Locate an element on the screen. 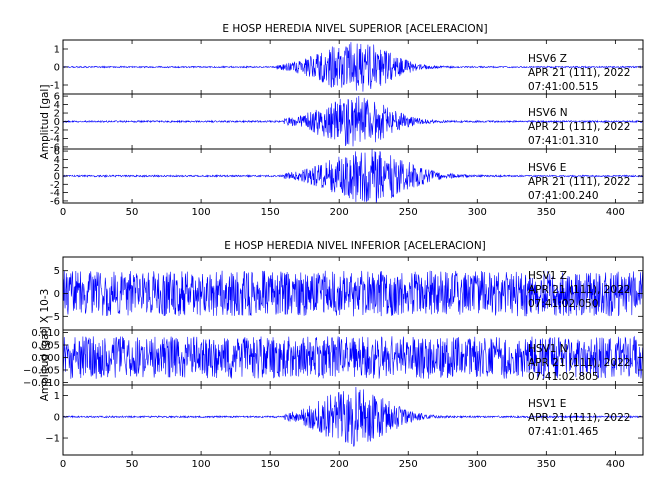 The image size is (650, 500). record-time: 07:41:00.515 is located at coordinates (563, 87).